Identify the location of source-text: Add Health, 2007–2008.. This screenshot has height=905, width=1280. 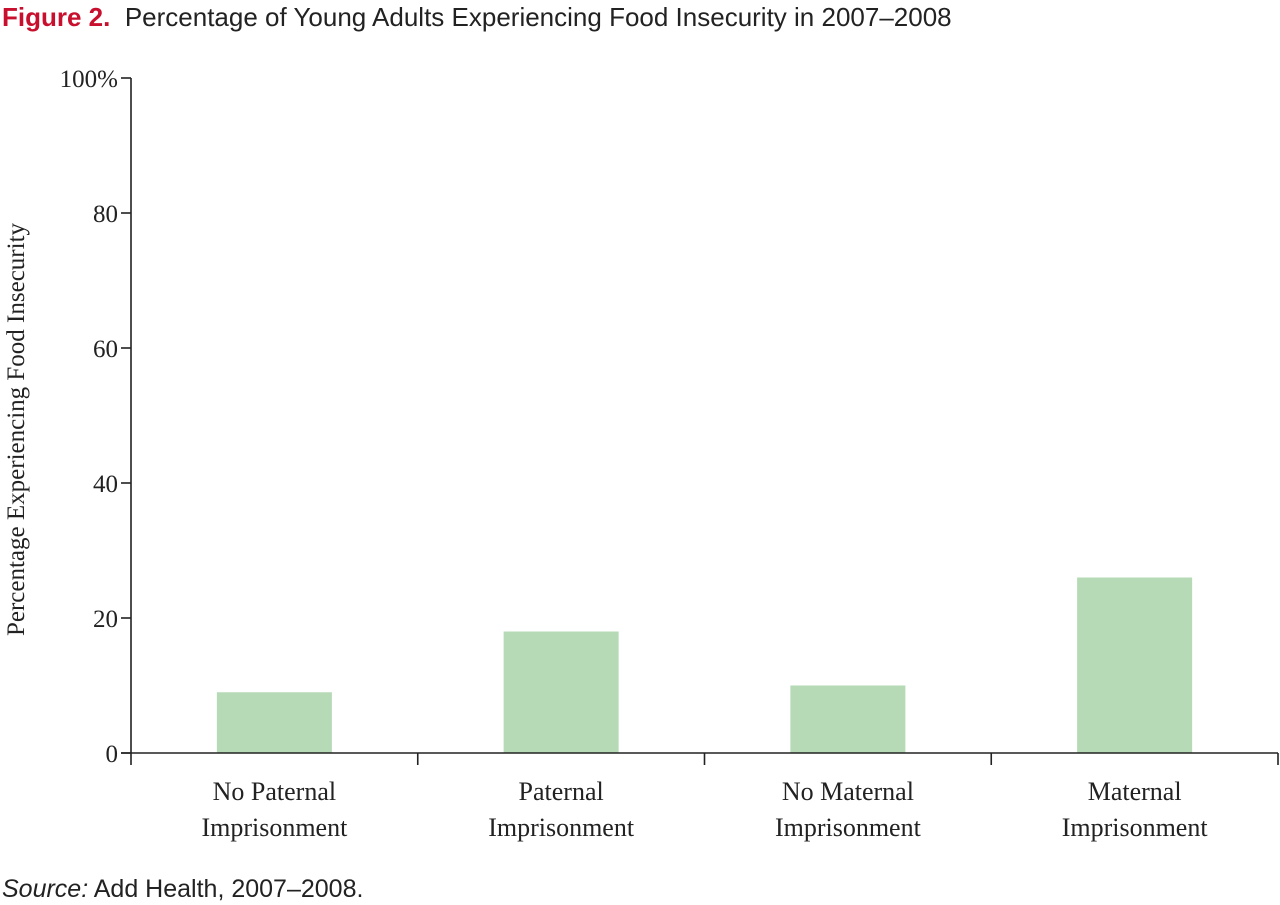
(228, 889).